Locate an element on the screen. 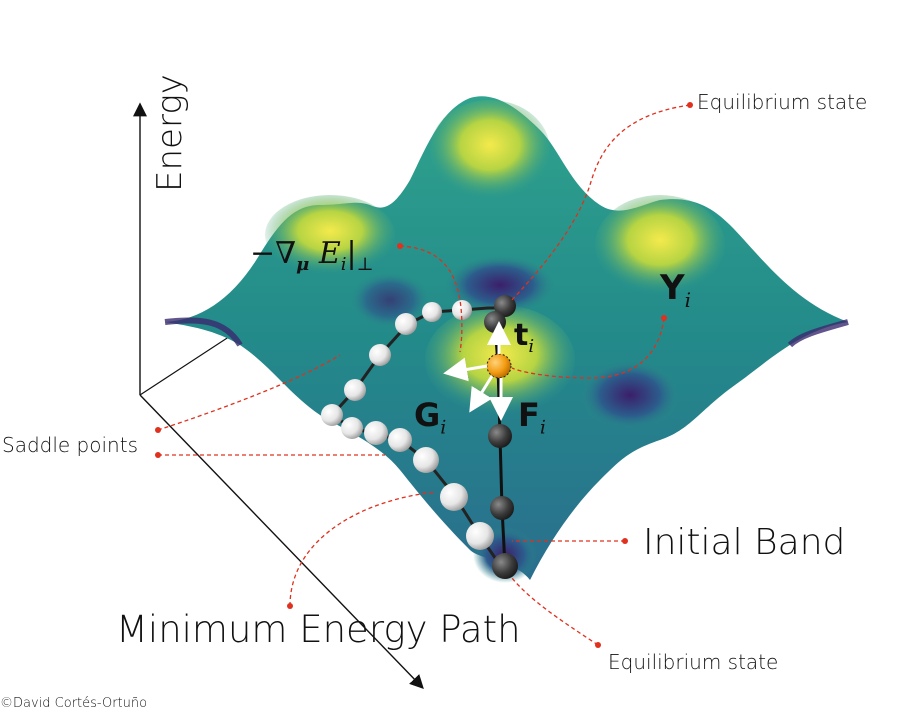 This screenshot has height=716, width=900. force-arrows is located at coordinates (478, 371).